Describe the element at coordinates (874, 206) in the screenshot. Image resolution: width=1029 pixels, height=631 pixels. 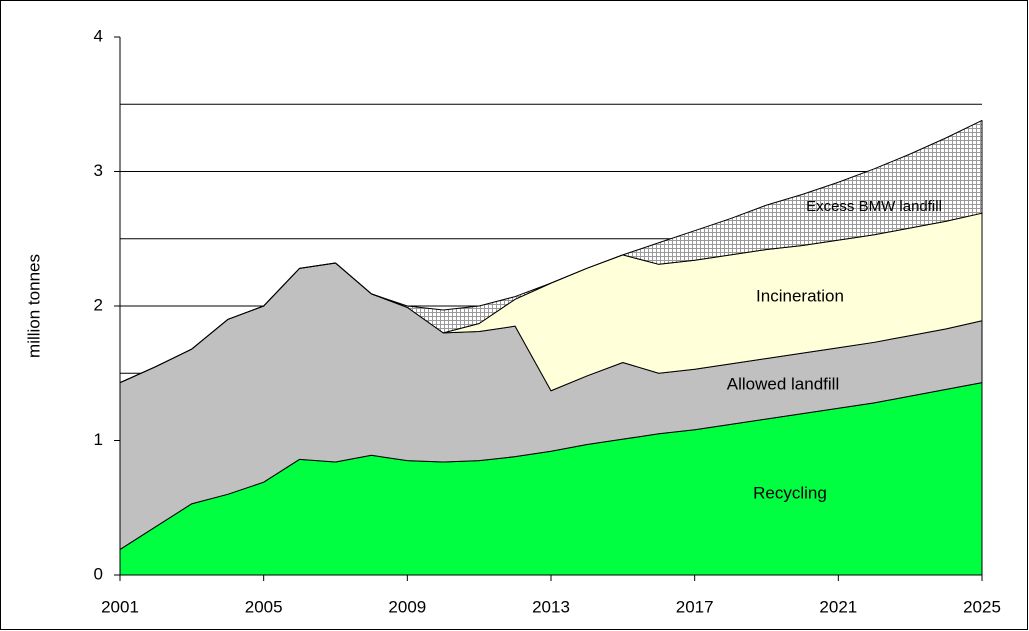
I see `series-label: Excess BMW landfill` at that location.